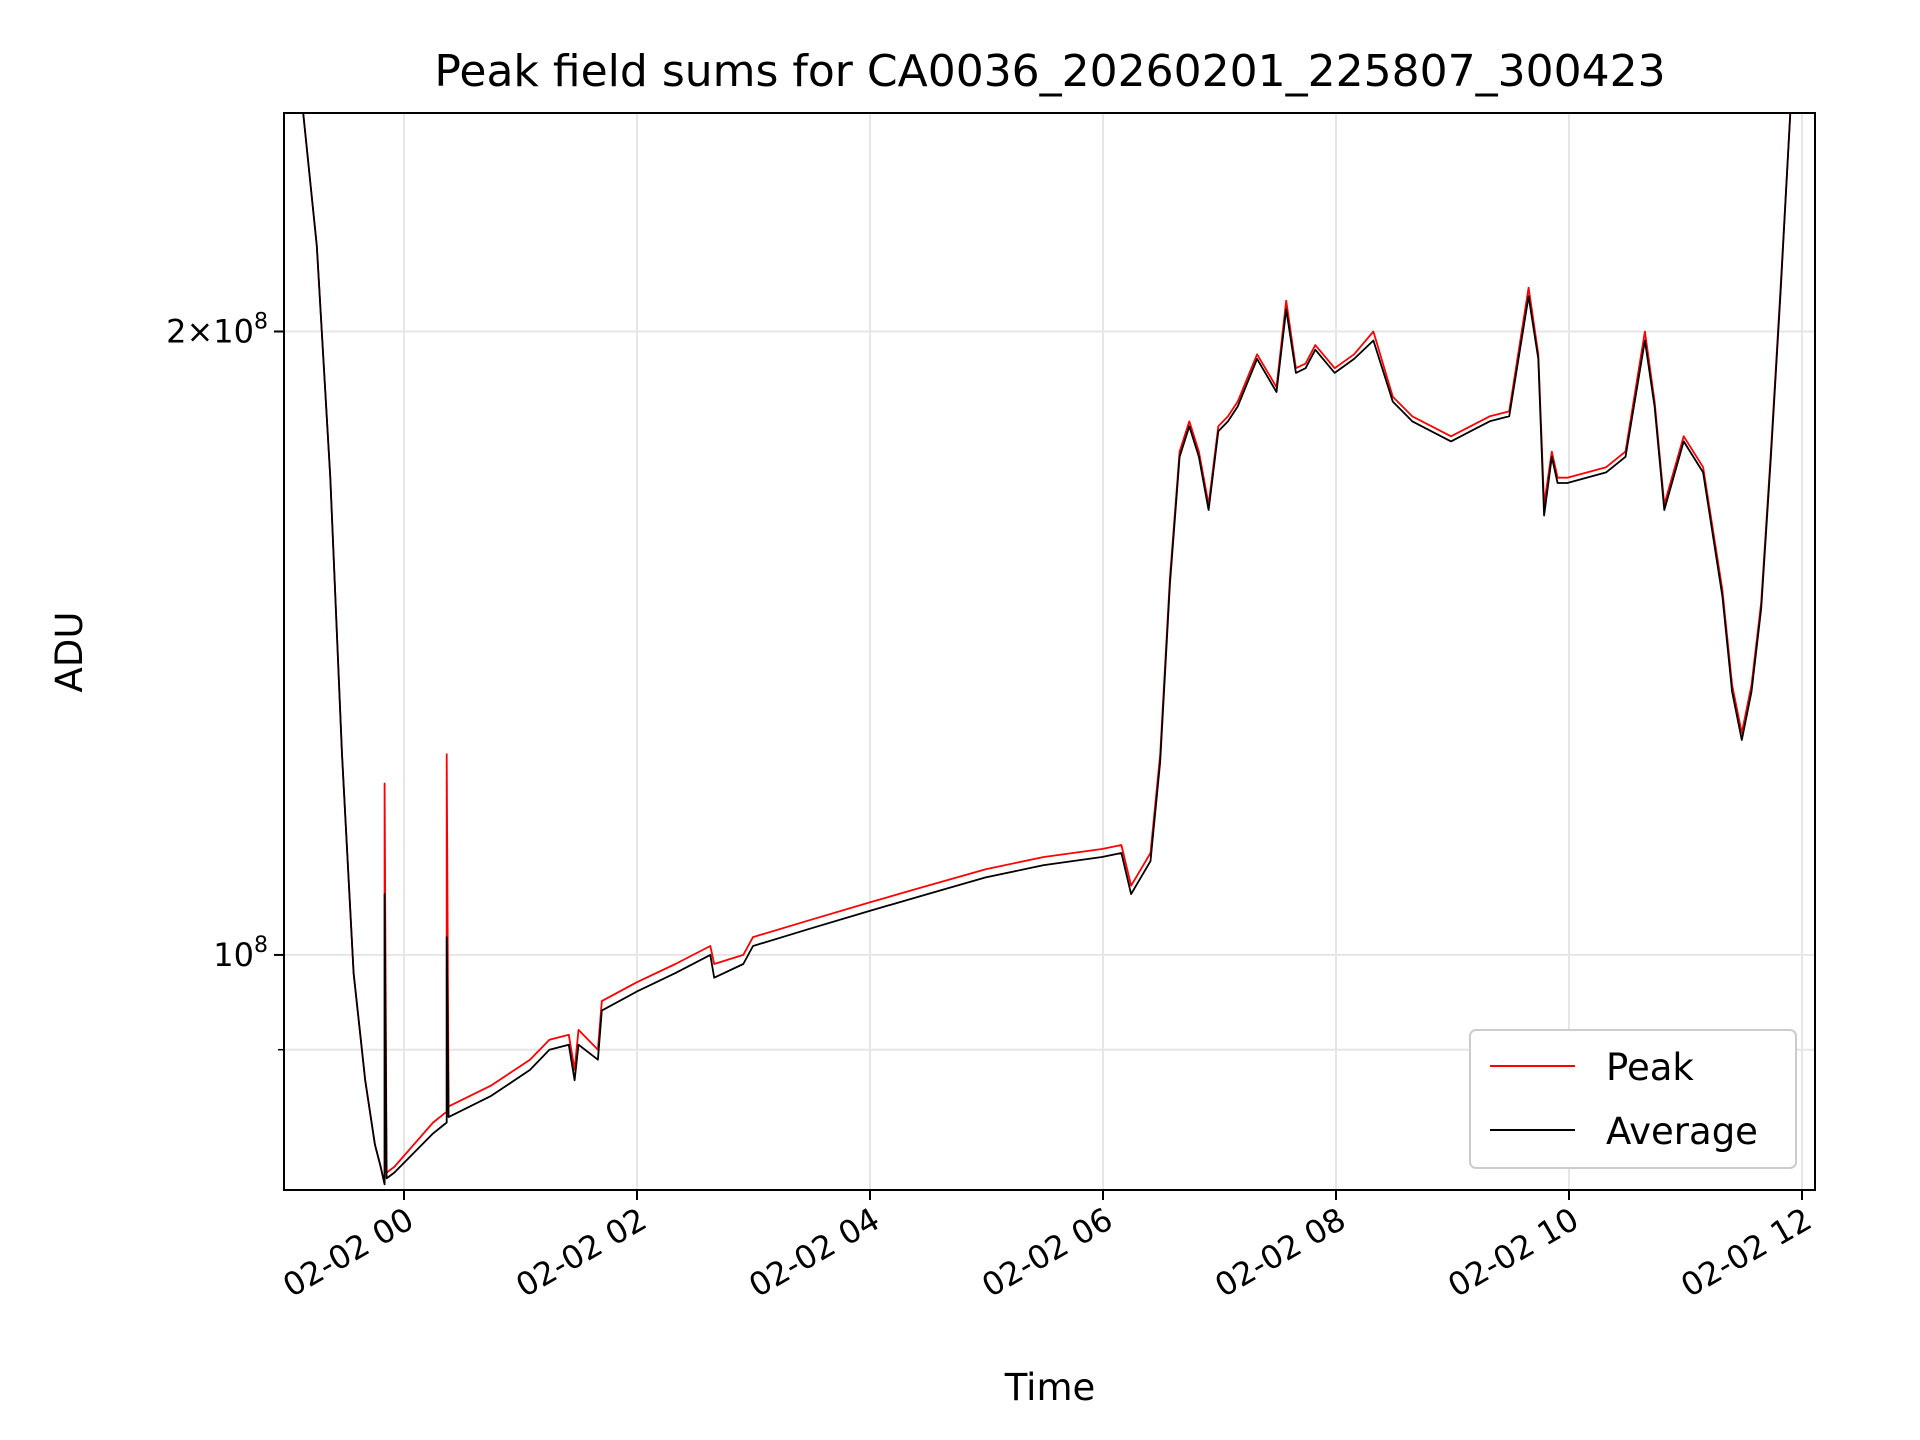  I want to click on legend: Peak Average, so click(1633, 1099).